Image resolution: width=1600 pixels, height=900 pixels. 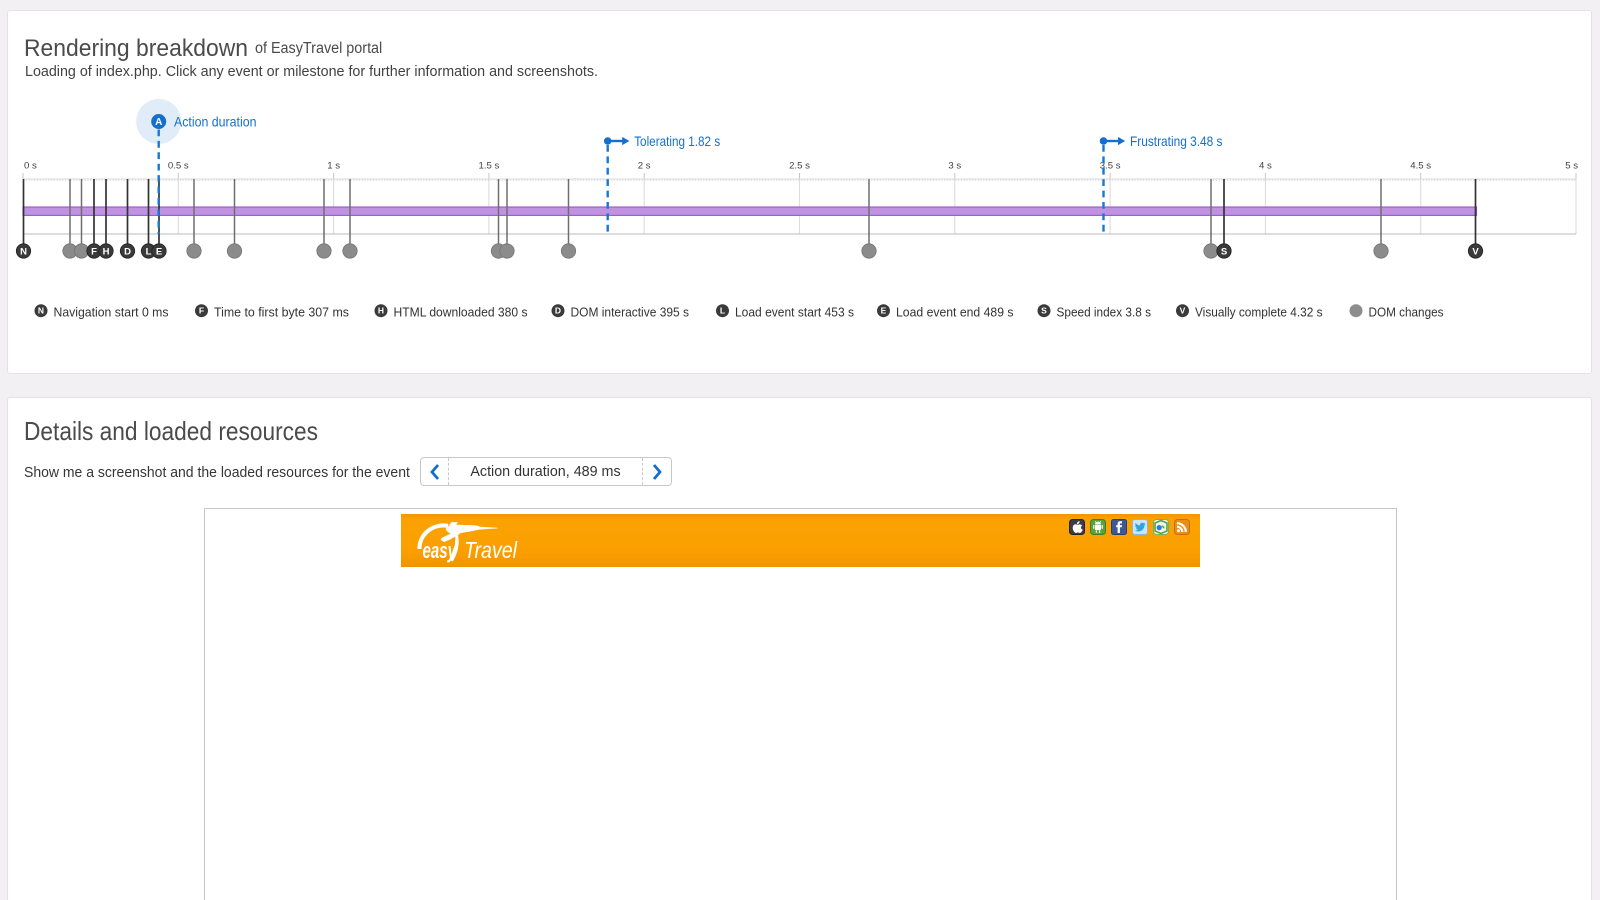 I want to click on svg-text: 4.5 s, so click(x=1420, y=165).